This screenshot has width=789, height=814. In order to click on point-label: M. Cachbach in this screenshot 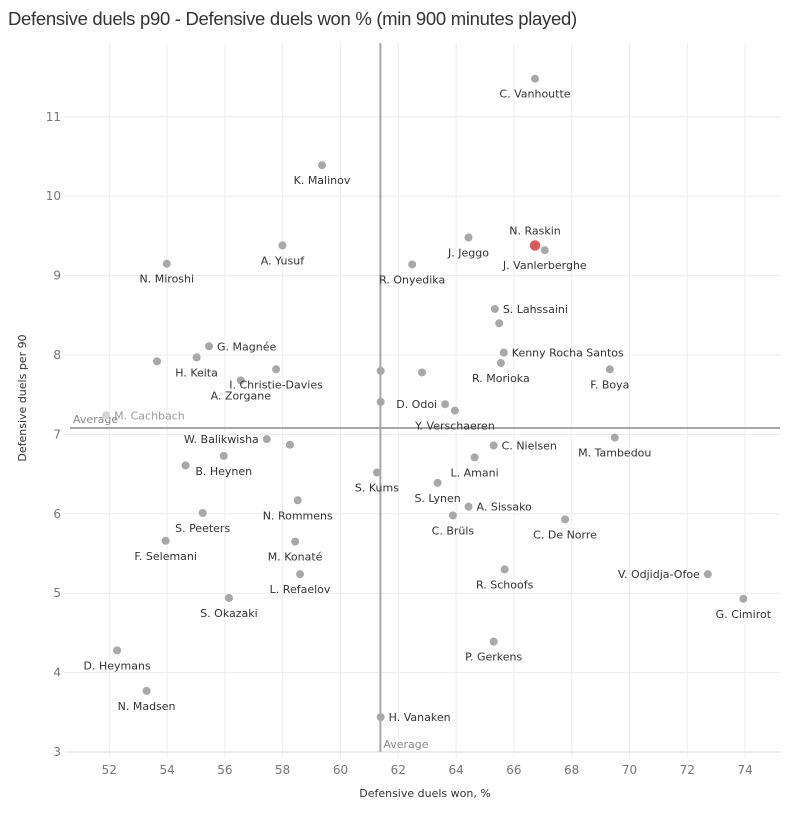, I will do `click(149, 415)`.